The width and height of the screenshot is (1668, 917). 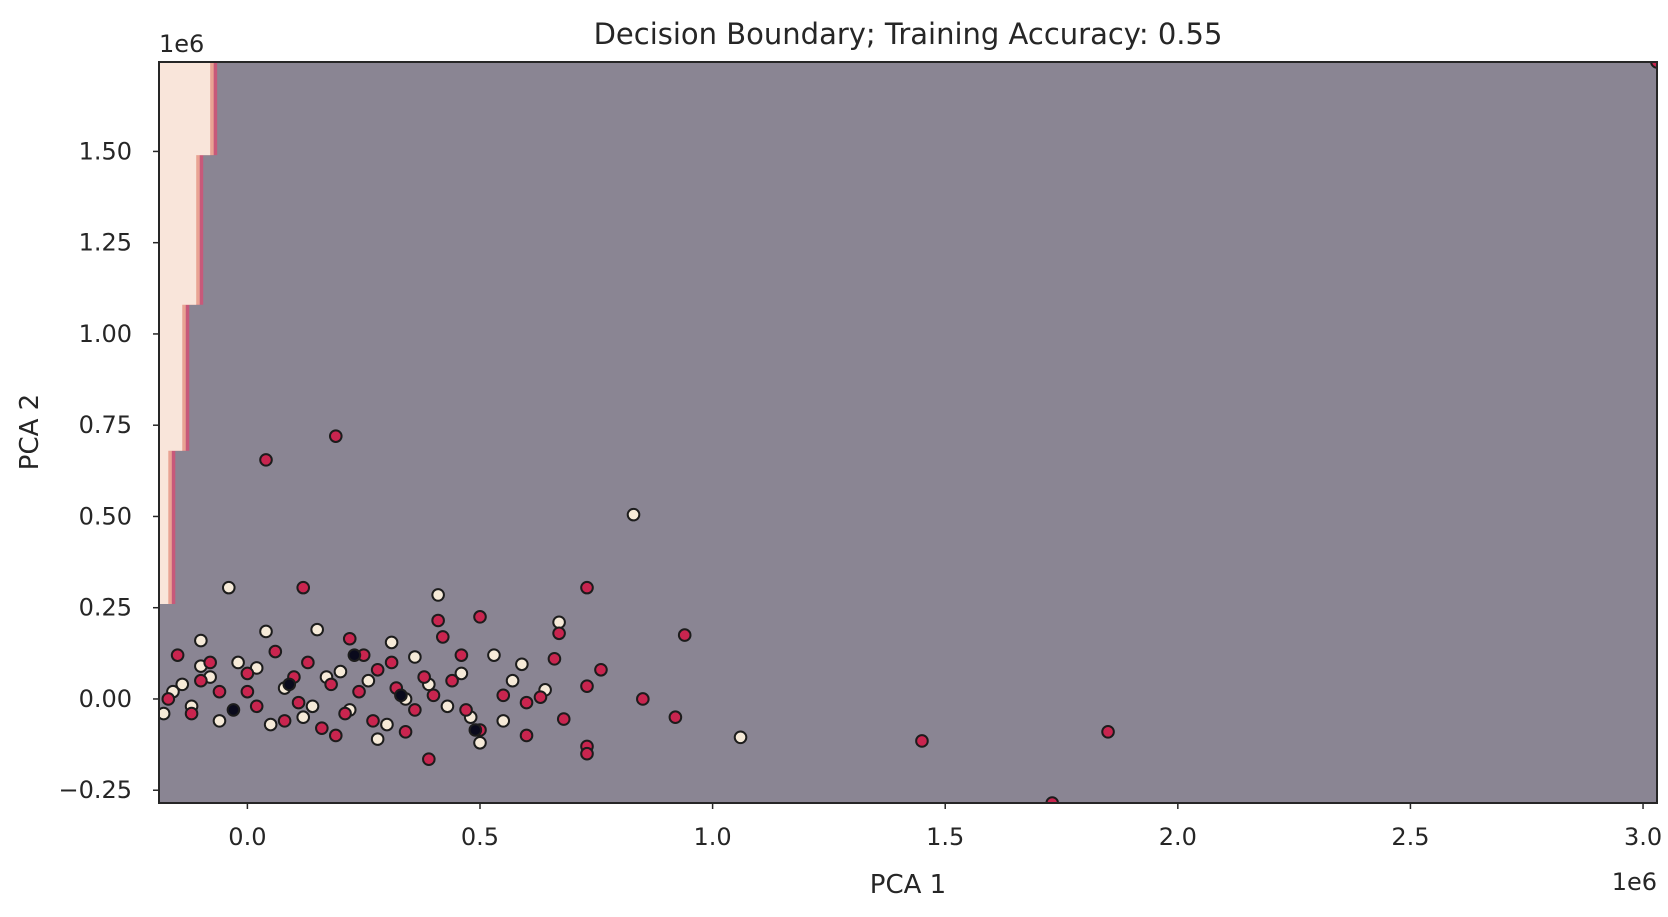 What do you see at coordinates (480, 837) in the screenshot?
I see `x-tick-label: 0.5` at bounding box center [480, 837].